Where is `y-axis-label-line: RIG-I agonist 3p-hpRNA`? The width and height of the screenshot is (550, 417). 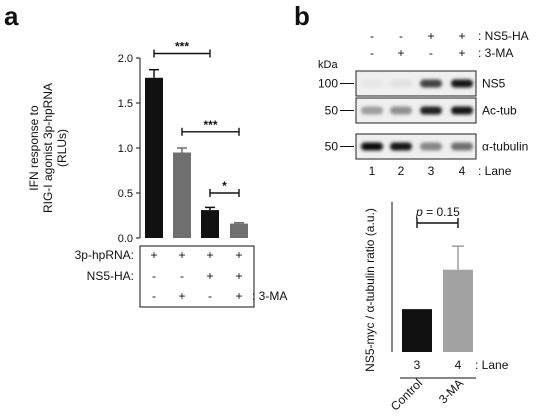 y-axis-label-line: RIG-I agonist 3p-hpRNA is located at coordinates (48, 148).